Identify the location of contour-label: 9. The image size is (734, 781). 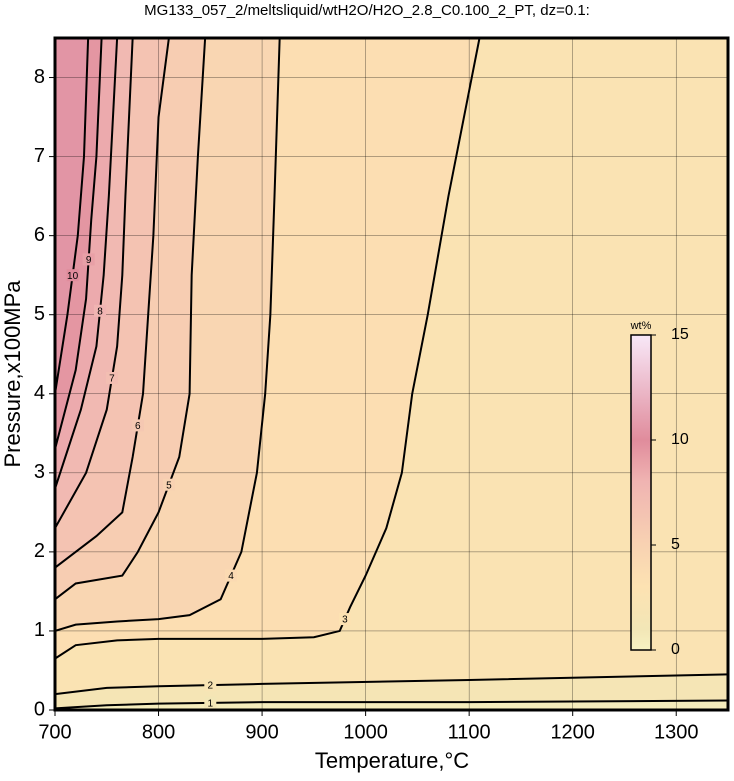
(89, 260).